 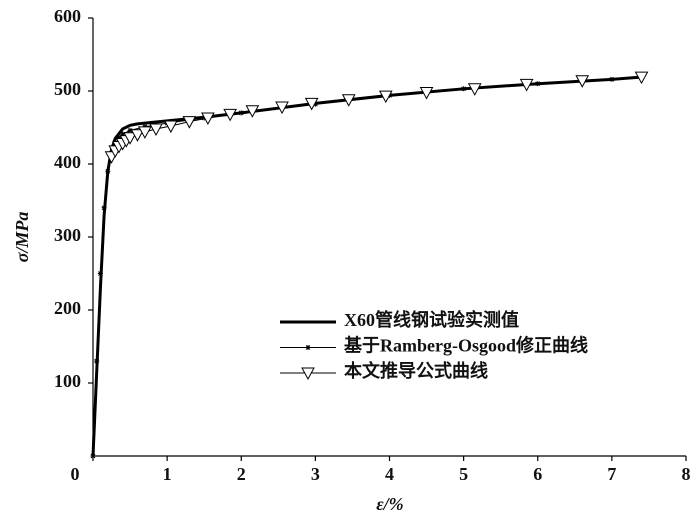 What do you see at coordinates (167, 474) in the screenshot?
I see `x-tick-label: 1` at bounding box center [167, 474].